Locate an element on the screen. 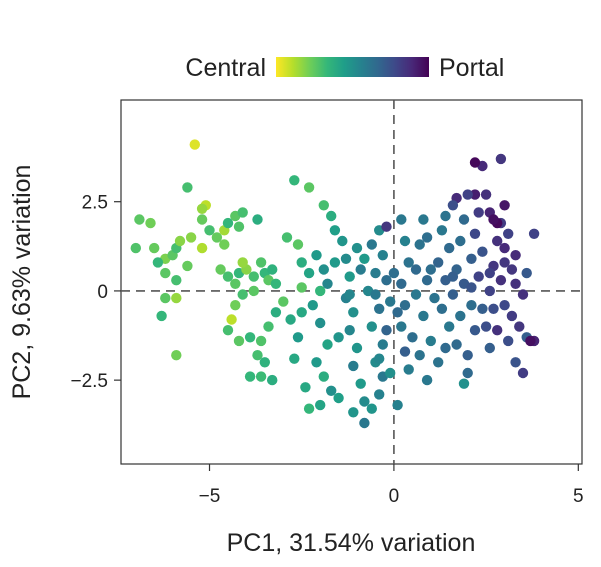  y-tick-label: 2.5 is located at coordinates (95, 203).